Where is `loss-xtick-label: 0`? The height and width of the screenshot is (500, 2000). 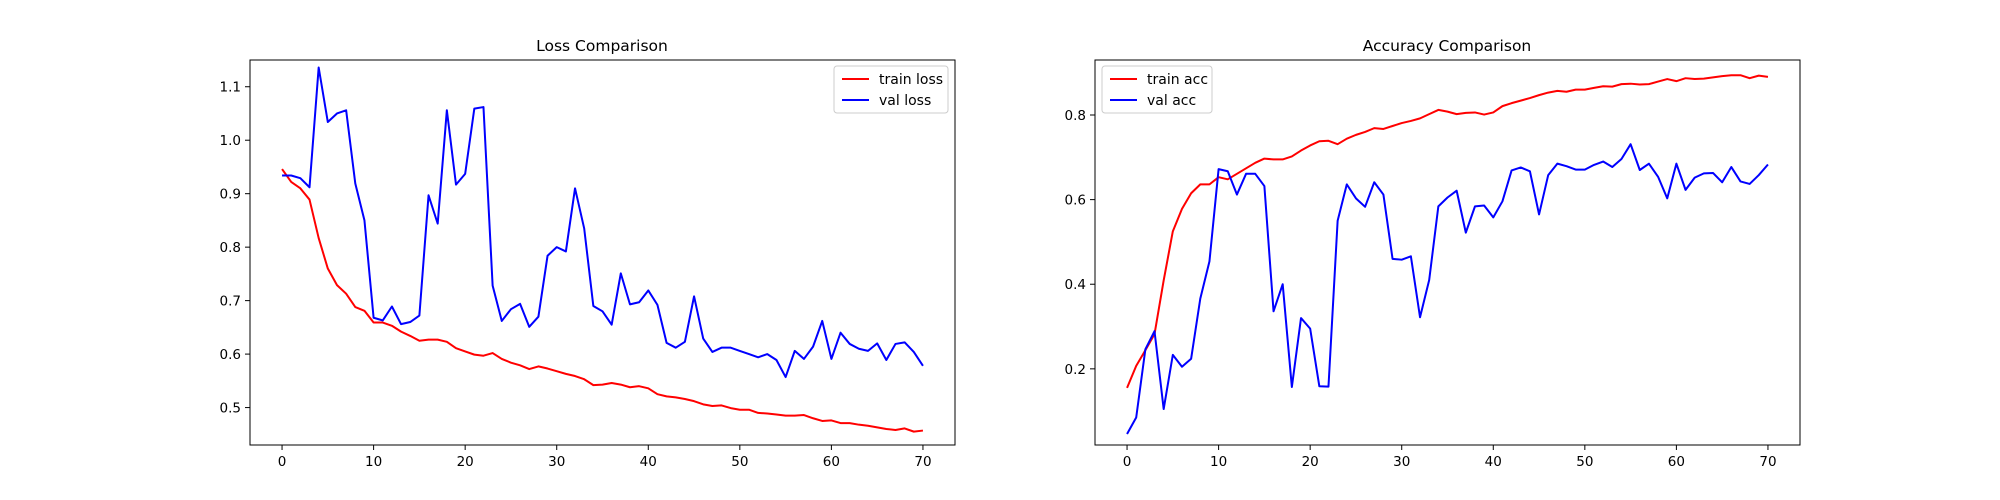 loss-xtick-label: 0 is located at coordinates (282, 462).